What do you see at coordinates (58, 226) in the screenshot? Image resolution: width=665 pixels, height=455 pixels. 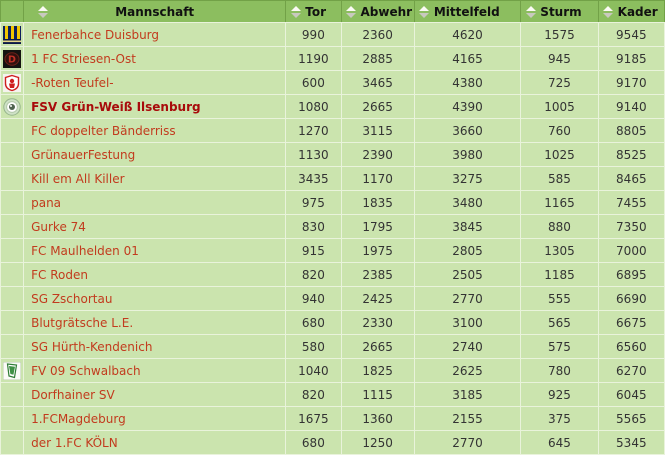 I see `team-name-link: Gurke 74` at bounding box center [58, 226].